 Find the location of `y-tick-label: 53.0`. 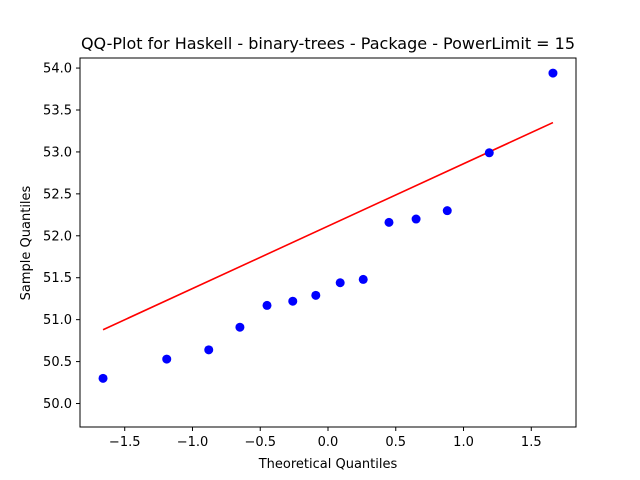

y-tick-label: 53.0 is located at coordinates (57, 152).